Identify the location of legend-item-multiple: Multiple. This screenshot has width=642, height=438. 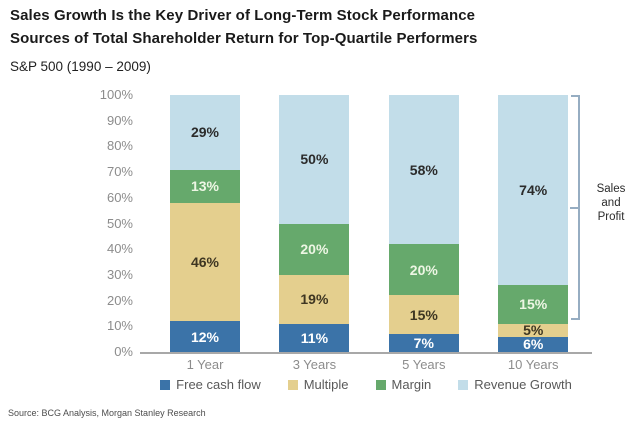
(318, 384).